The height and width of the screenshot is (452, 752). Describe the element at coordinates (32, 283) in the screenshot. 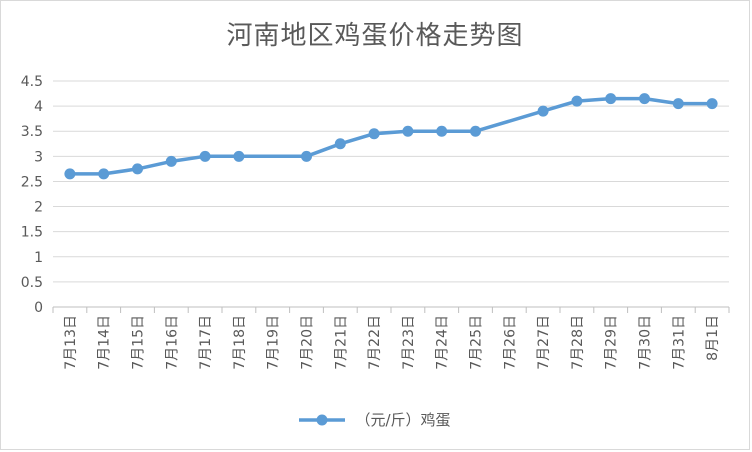

I see `y-tick-label: 0.5` at that location.